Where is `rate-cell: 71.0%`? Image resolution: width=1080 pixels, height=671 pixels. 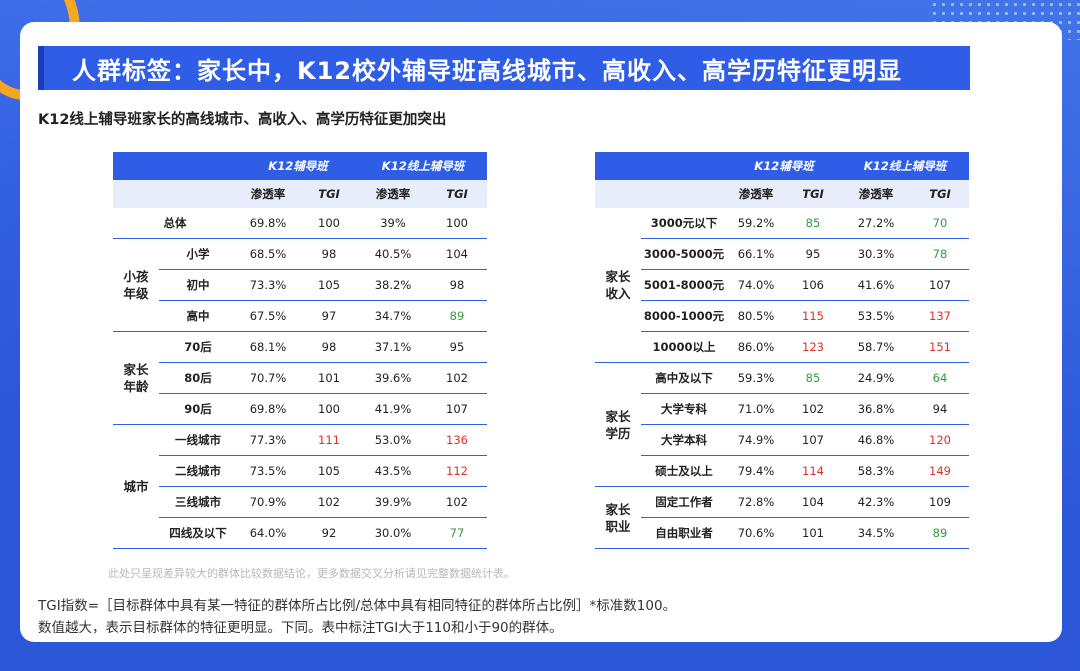
rate-cell: 71.0% is located at coordinates (756, 409).